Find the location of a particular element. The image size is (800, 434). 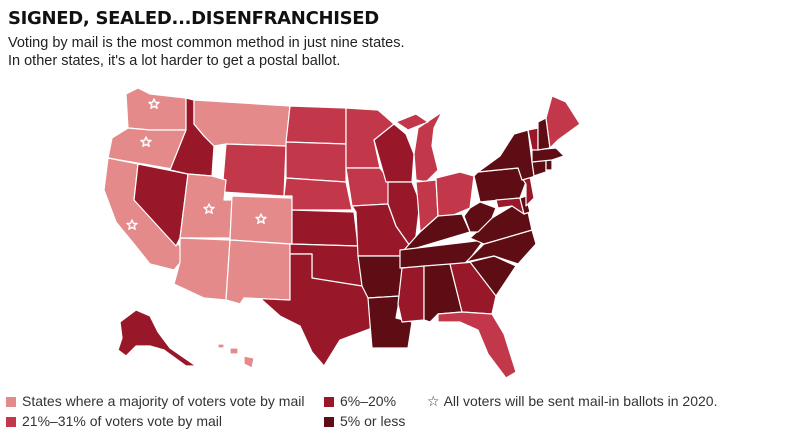

legend-item-5-or-less: 5% or less is located at coordinates (364, 421).